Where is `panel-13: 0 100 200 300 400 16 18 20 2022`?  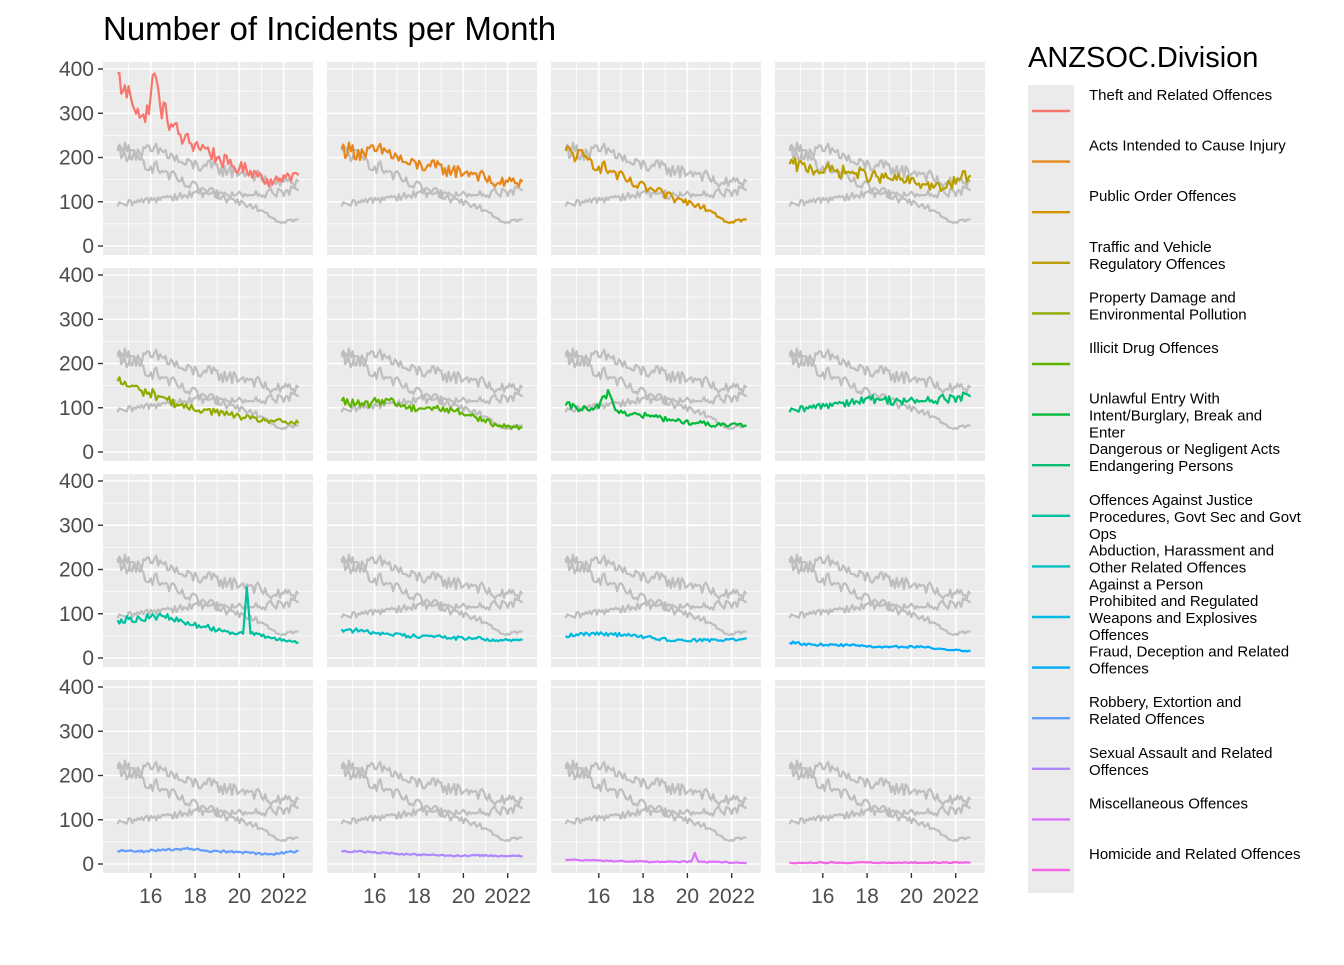
panel-13: 0 100 200 300 400 16 18 20 2022 is located at coordinates (186, 792).